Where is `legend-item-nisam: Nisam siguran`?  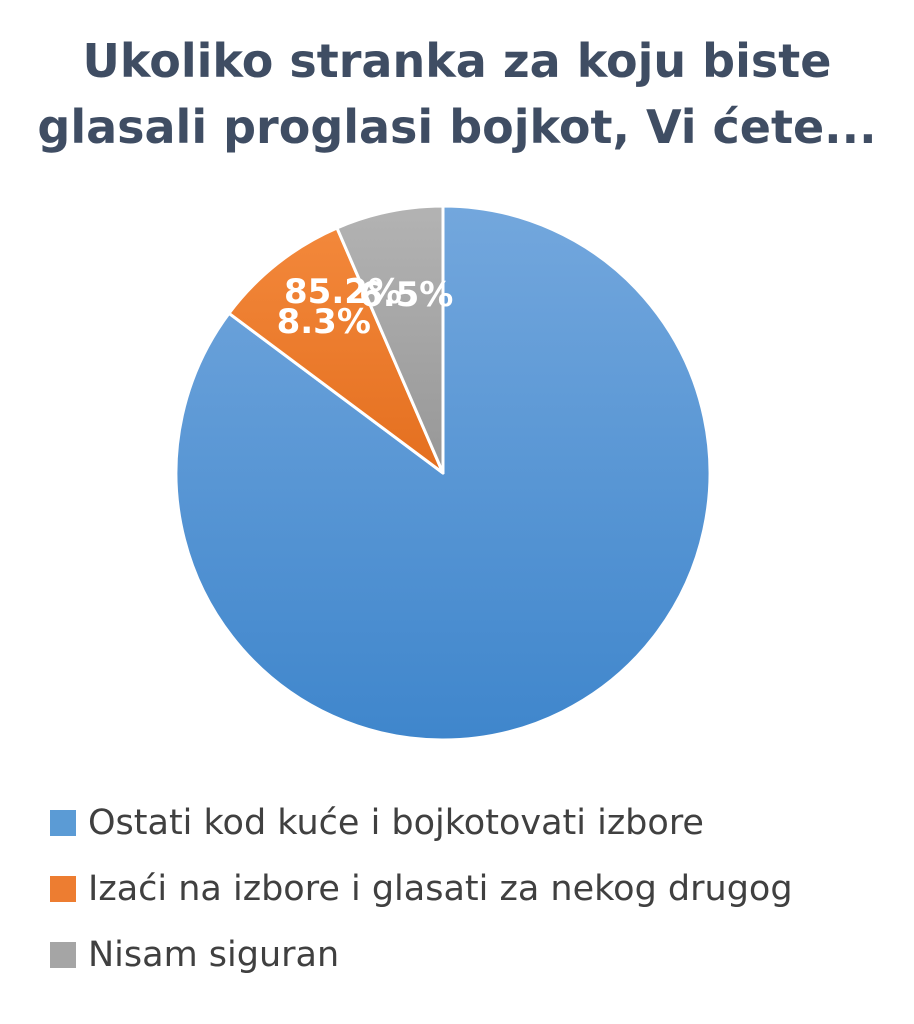
legend-item-nisam: Nisam siguran is located at coordinates (421, 955).